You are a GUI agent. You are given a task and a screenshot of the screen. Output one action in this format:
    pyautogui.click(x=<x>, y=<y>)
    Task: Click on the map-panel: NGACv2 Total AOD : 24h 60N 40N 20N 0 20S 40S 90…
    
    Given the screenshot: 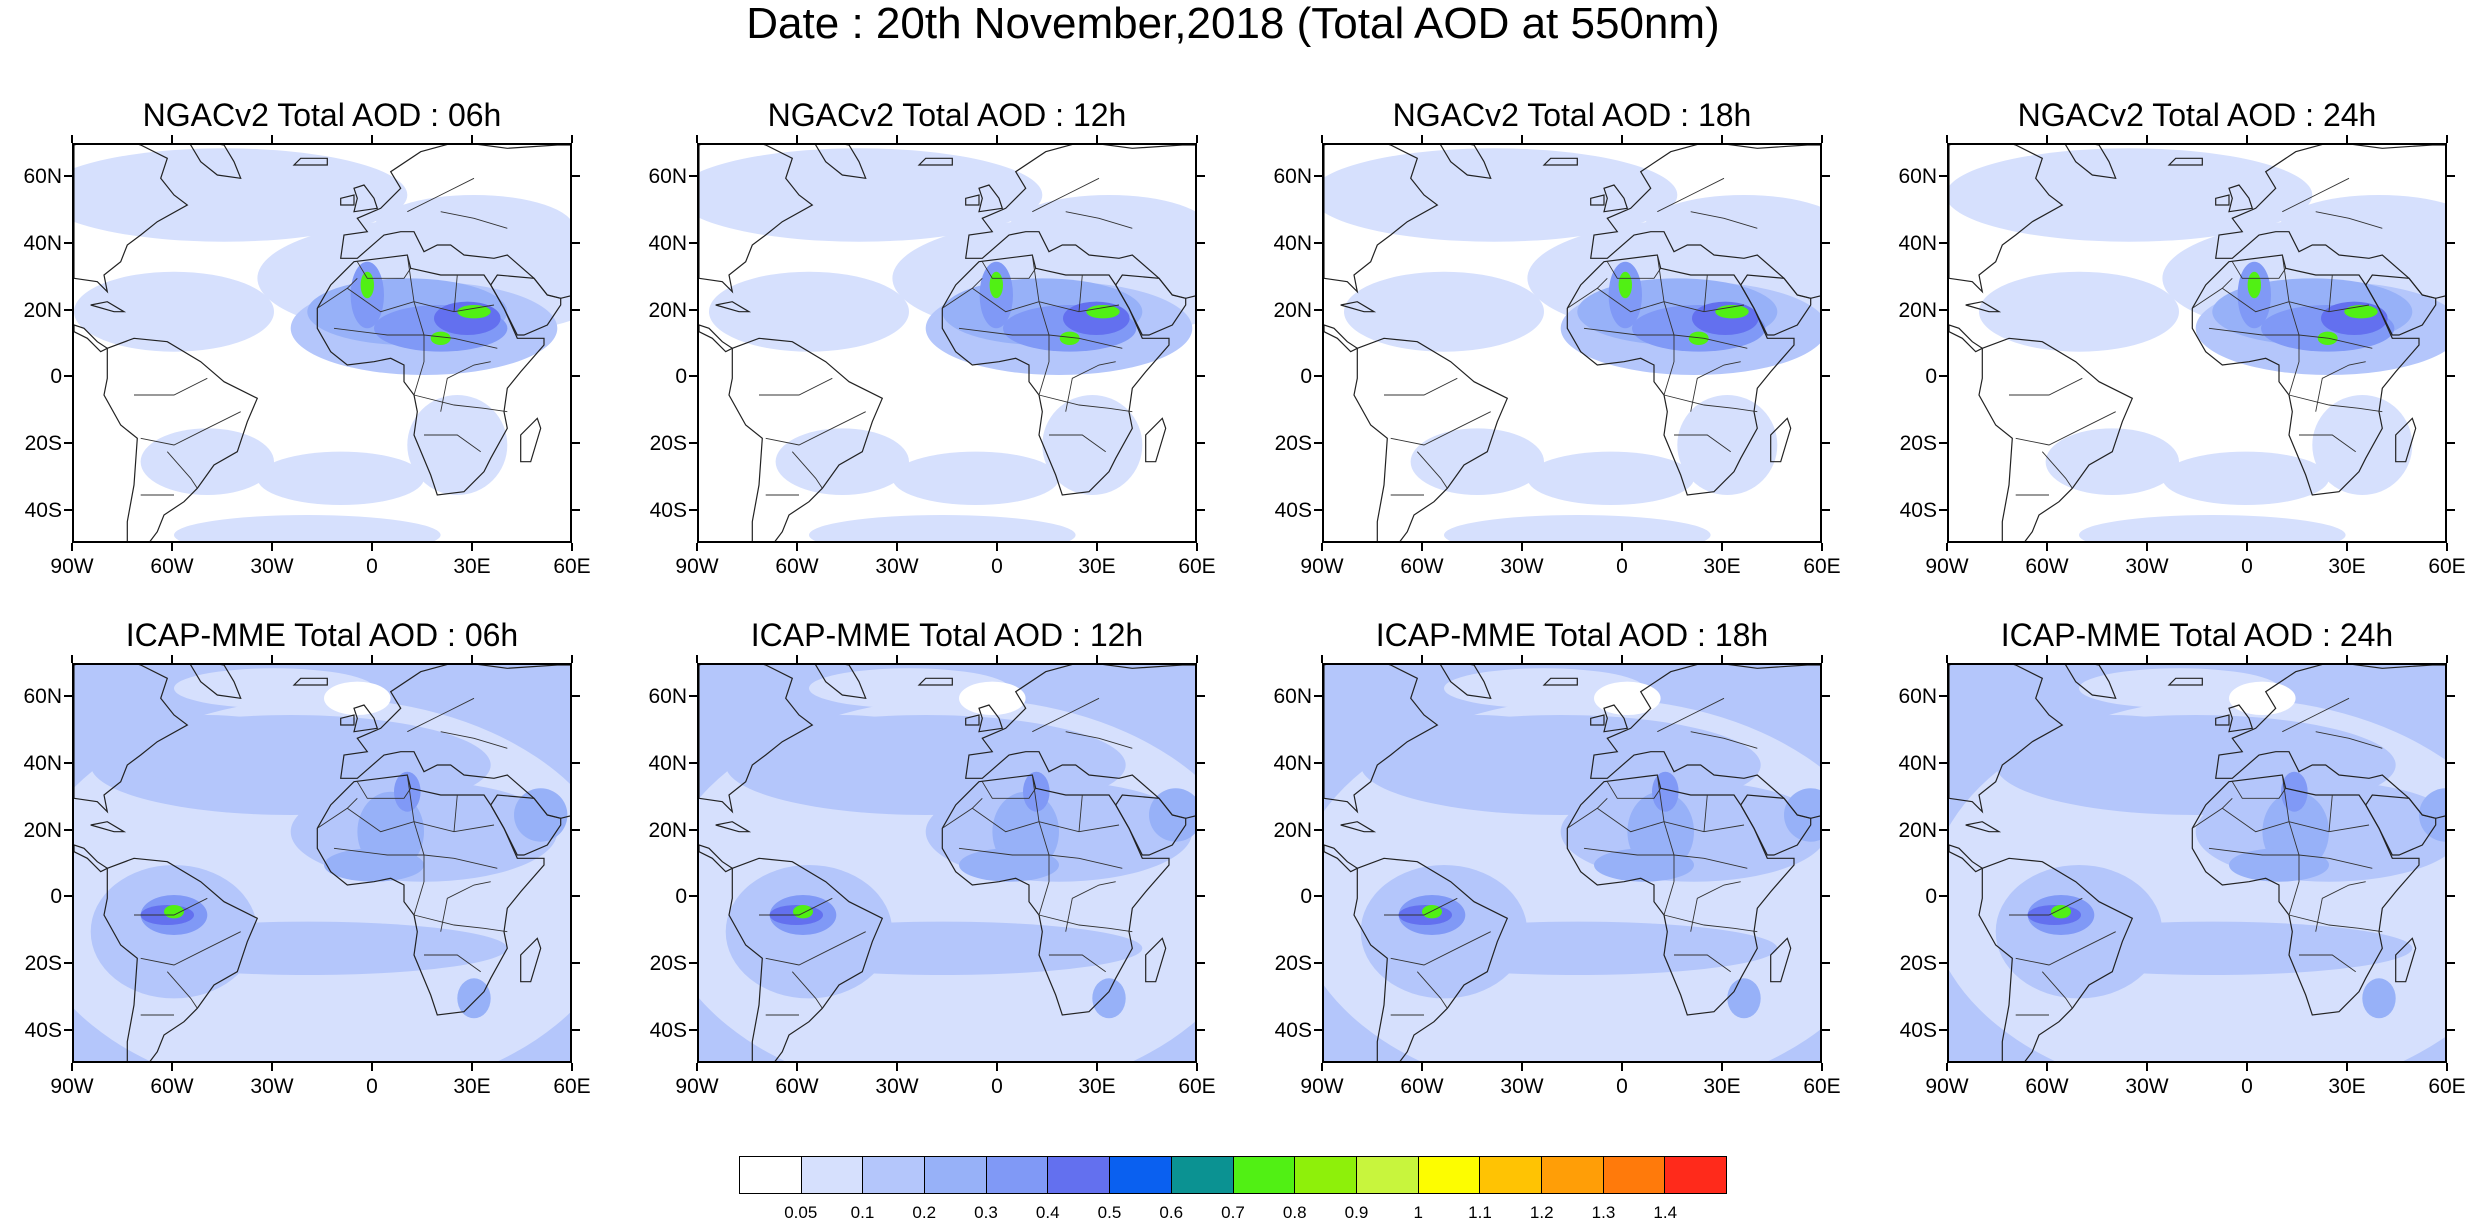 What is the action you would take?
    pyautogui.click(x=2181, y=338)
    